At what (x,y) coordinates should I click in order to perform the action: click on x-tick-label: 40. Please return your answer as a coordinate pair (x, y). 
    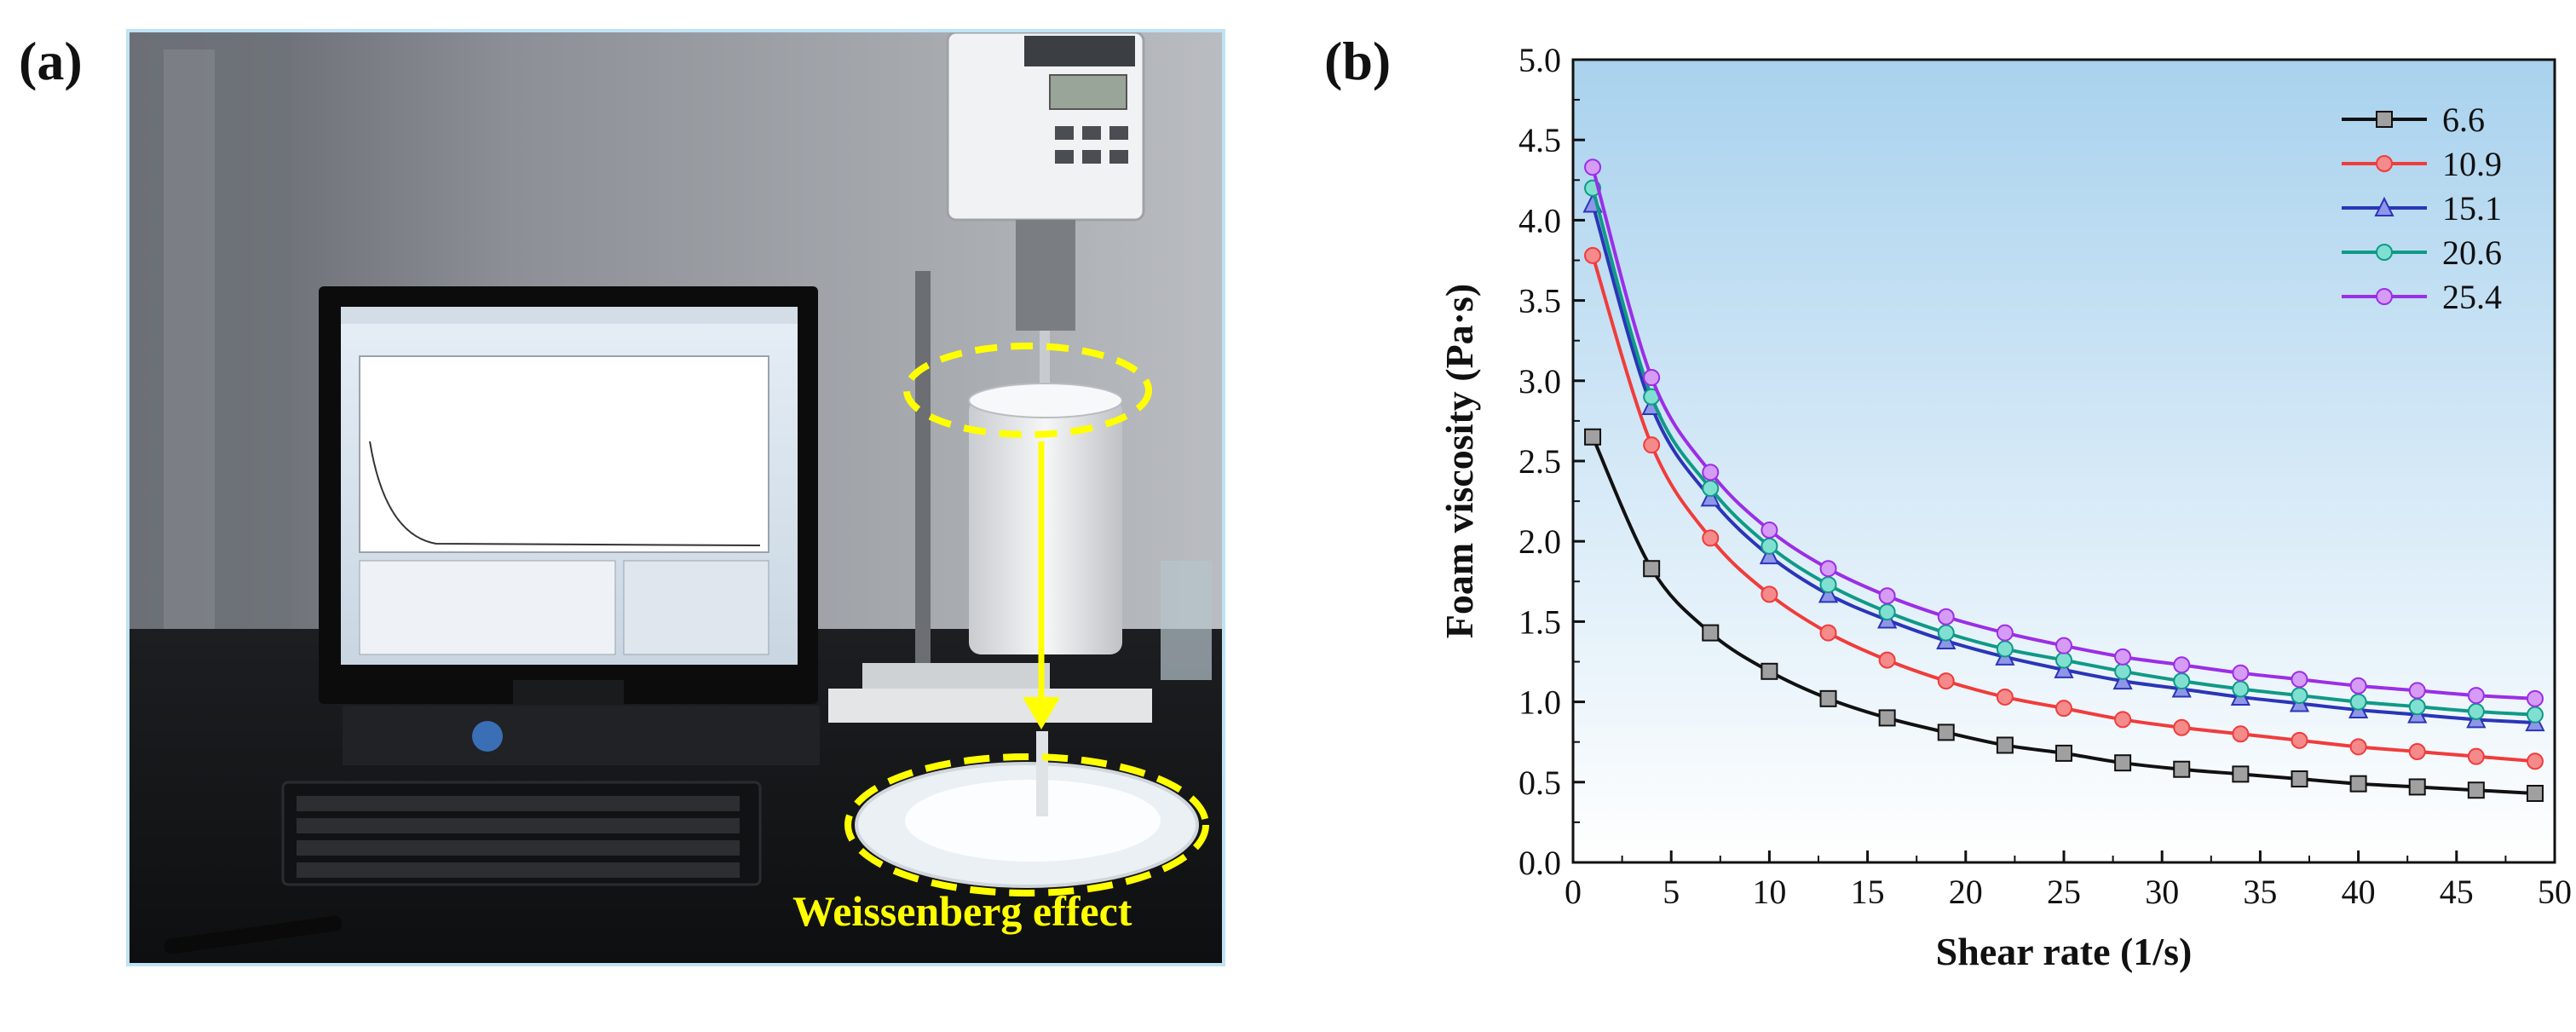
    Looking at the image, I should click on (2359, 892).